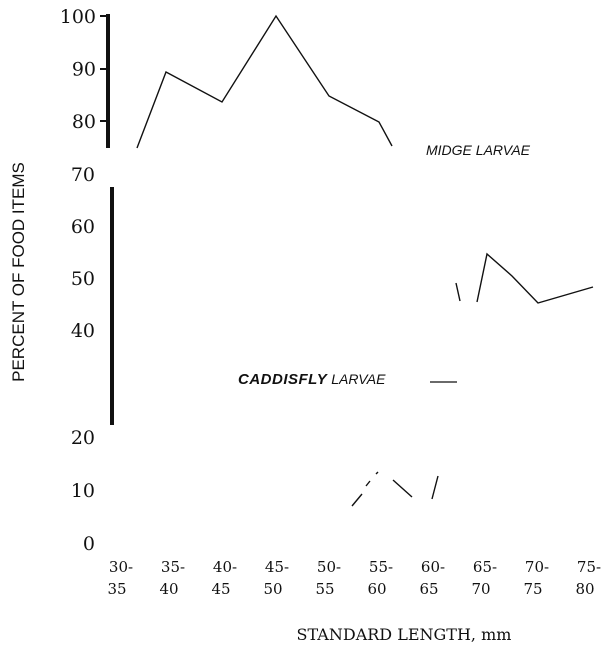 The height and width of the screenshot is (645, 610). What do you see at coordinates (78, 17) in the screenshot?
I see `y-tick-label: 100` at bounding box center [78, 17].